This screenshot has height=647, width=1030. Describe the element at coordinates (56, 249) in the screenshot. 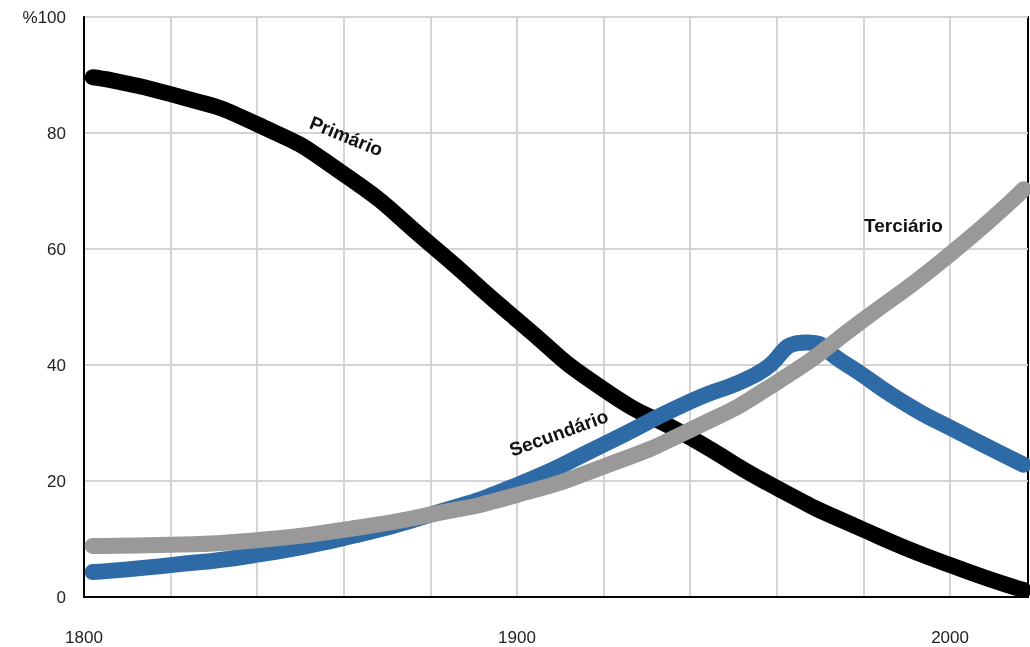

I see `y-tick-label: 60` at that location.